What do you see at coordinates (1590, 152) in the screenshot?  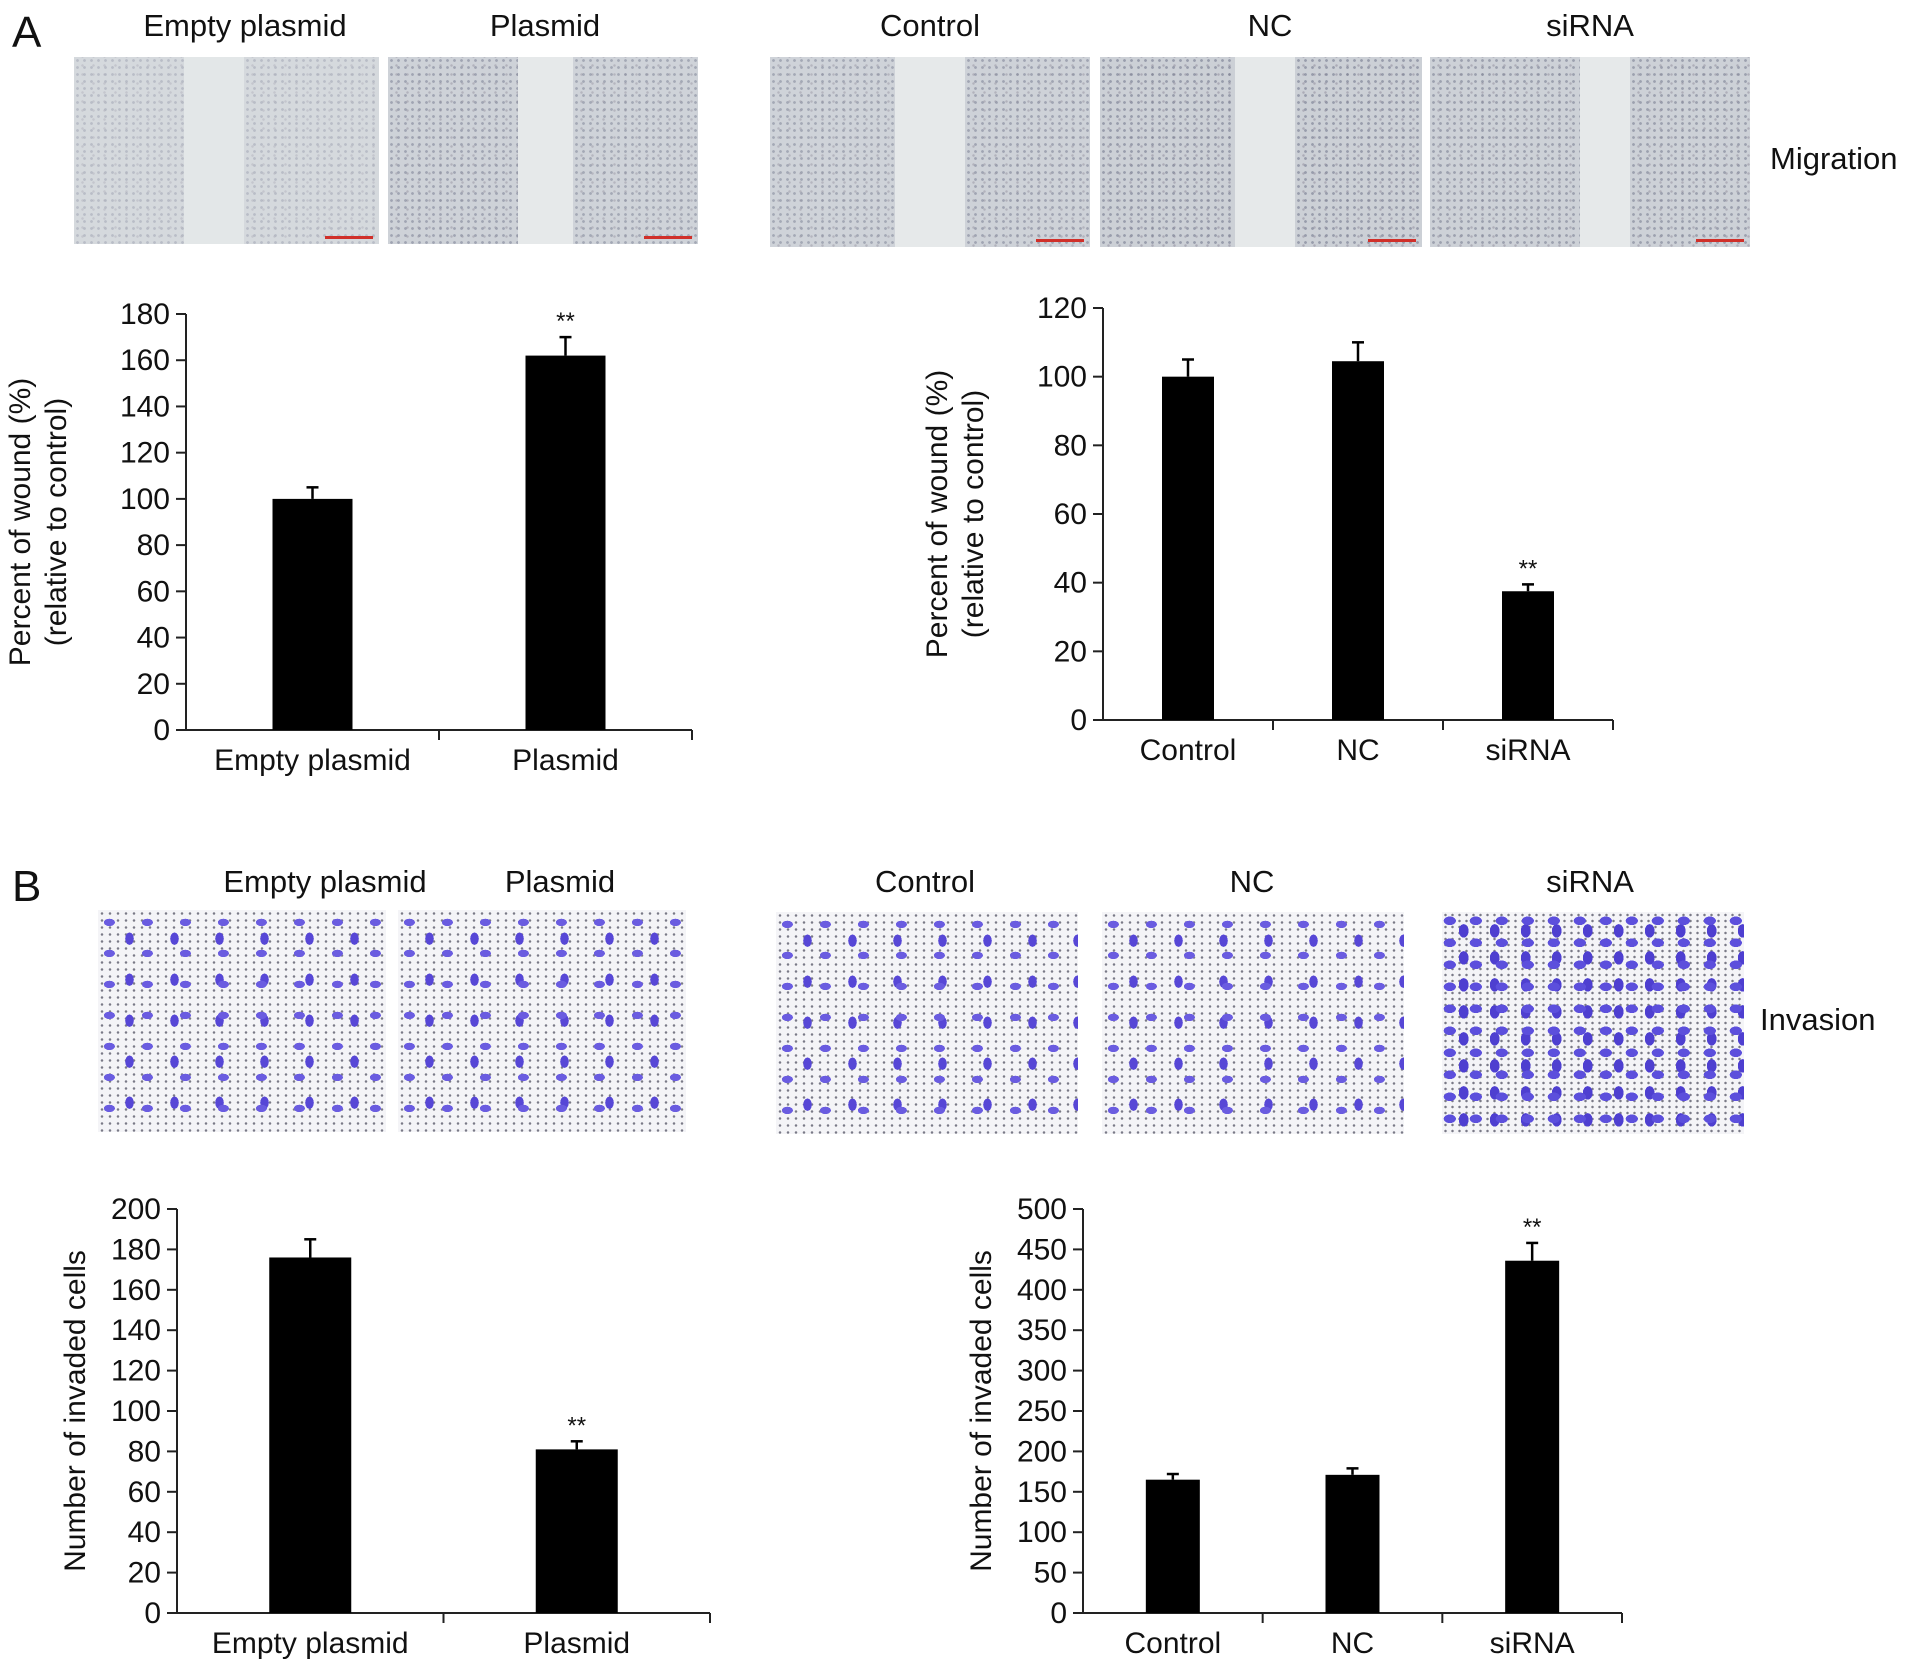 I see `micrograph-migration-sirna` at bounding box center [1590, 152].